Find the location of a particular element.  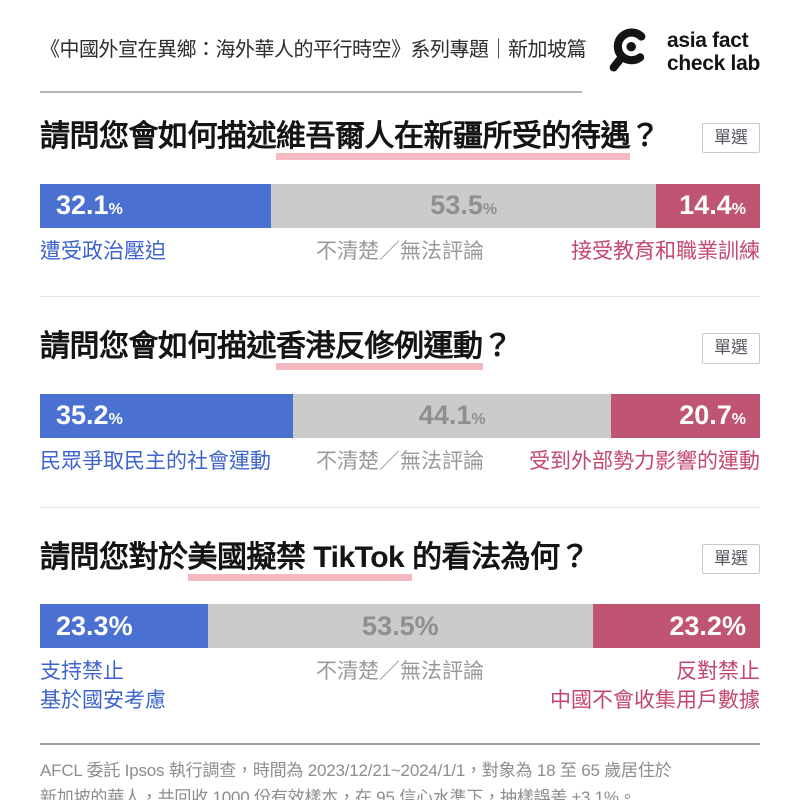

segment-value: 14.4% is located at coordinates (712, 205).